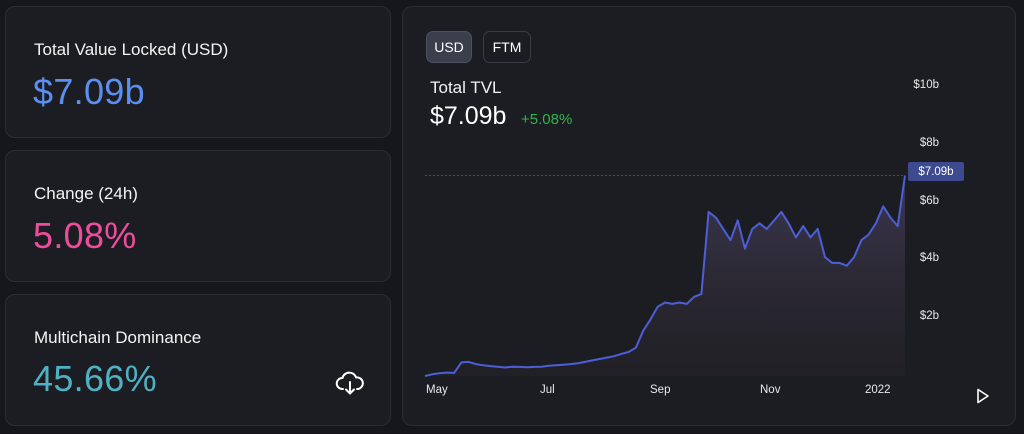 The width and height of the screenshot is (1024, 434). Describe the element at coordinates (878, 390) in the screenshot. I see `x-tick-label: 2022` at that location.